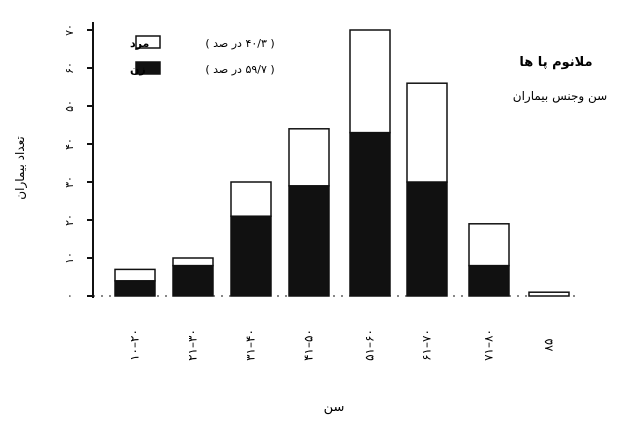 The width and height of the screenshot is (643, 422). Describe the element at coordinates (342, 345) in the screenshot. I see `x-tick-labels: ۱۰–۲۰ ۲۱–۳۰ ۳۱–۴۰ ۴۱–۵۰ ۵۱–۶۰ ۶۱–۷۰ ۷۱–۸۰ ۸۵` at that location.